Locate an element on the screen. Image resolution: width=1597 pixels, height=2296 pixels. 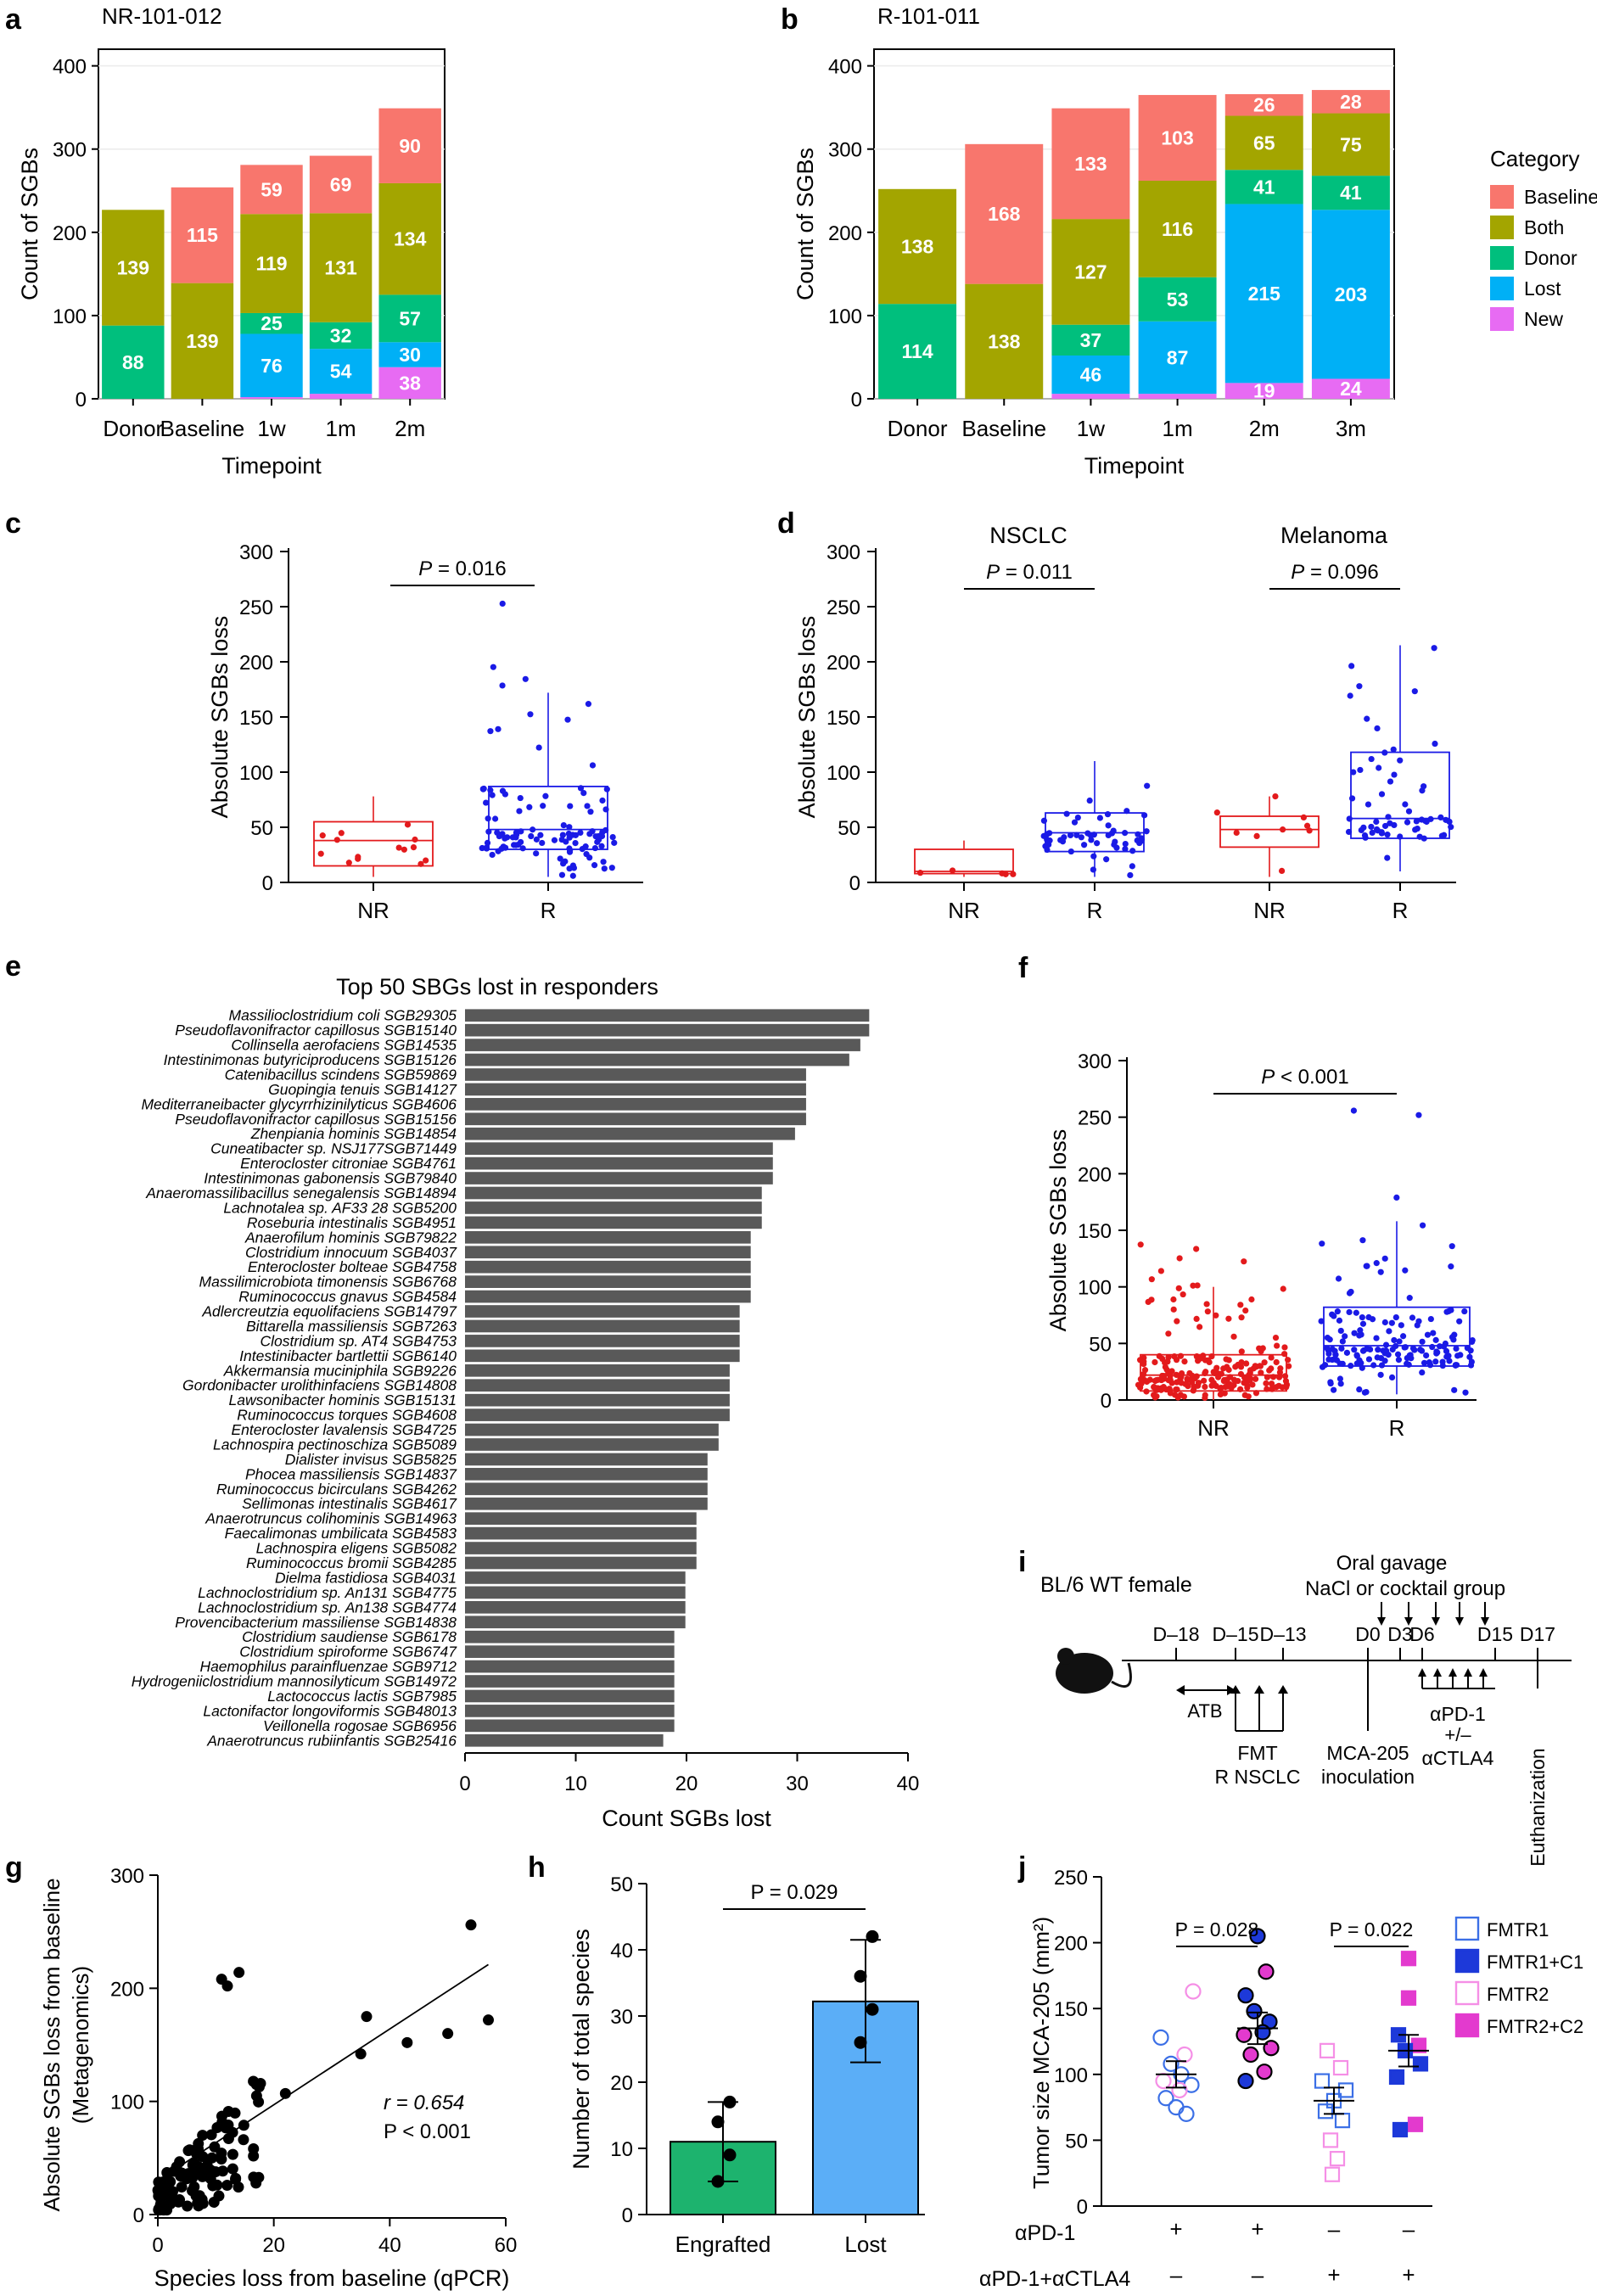
x-tick-label: 0 is located at coordinates (157, 2246).